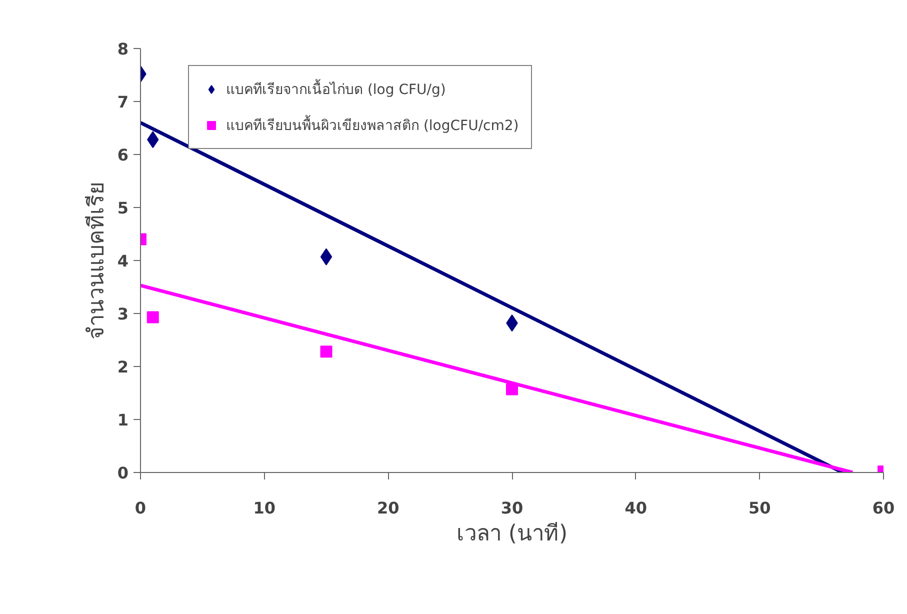 The height and width of the screenshot is (614, 907). What do you see at coordinates (264, 508) in the screenshot?
I see `x-tick-label: 10` at bounding box center [264, 508].